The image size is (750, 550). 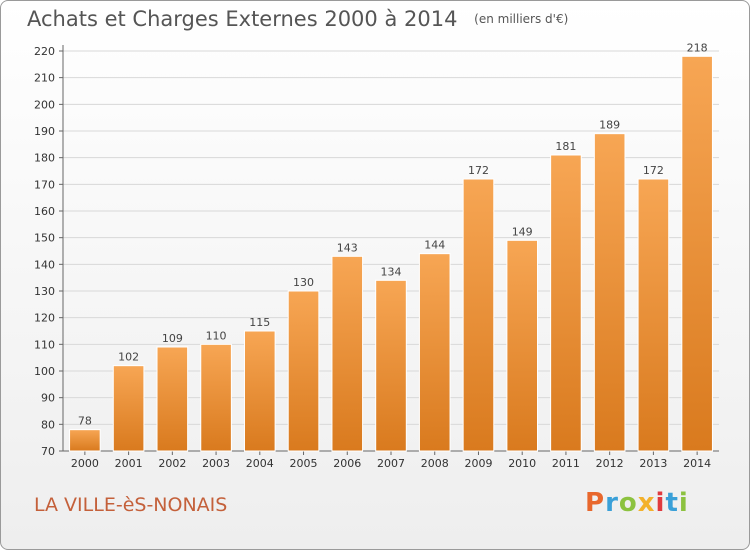 What do you see at coordinates (347, 247) in the screenshot?
I see `data-label-2006: 143` at bounding box center [347, 247].